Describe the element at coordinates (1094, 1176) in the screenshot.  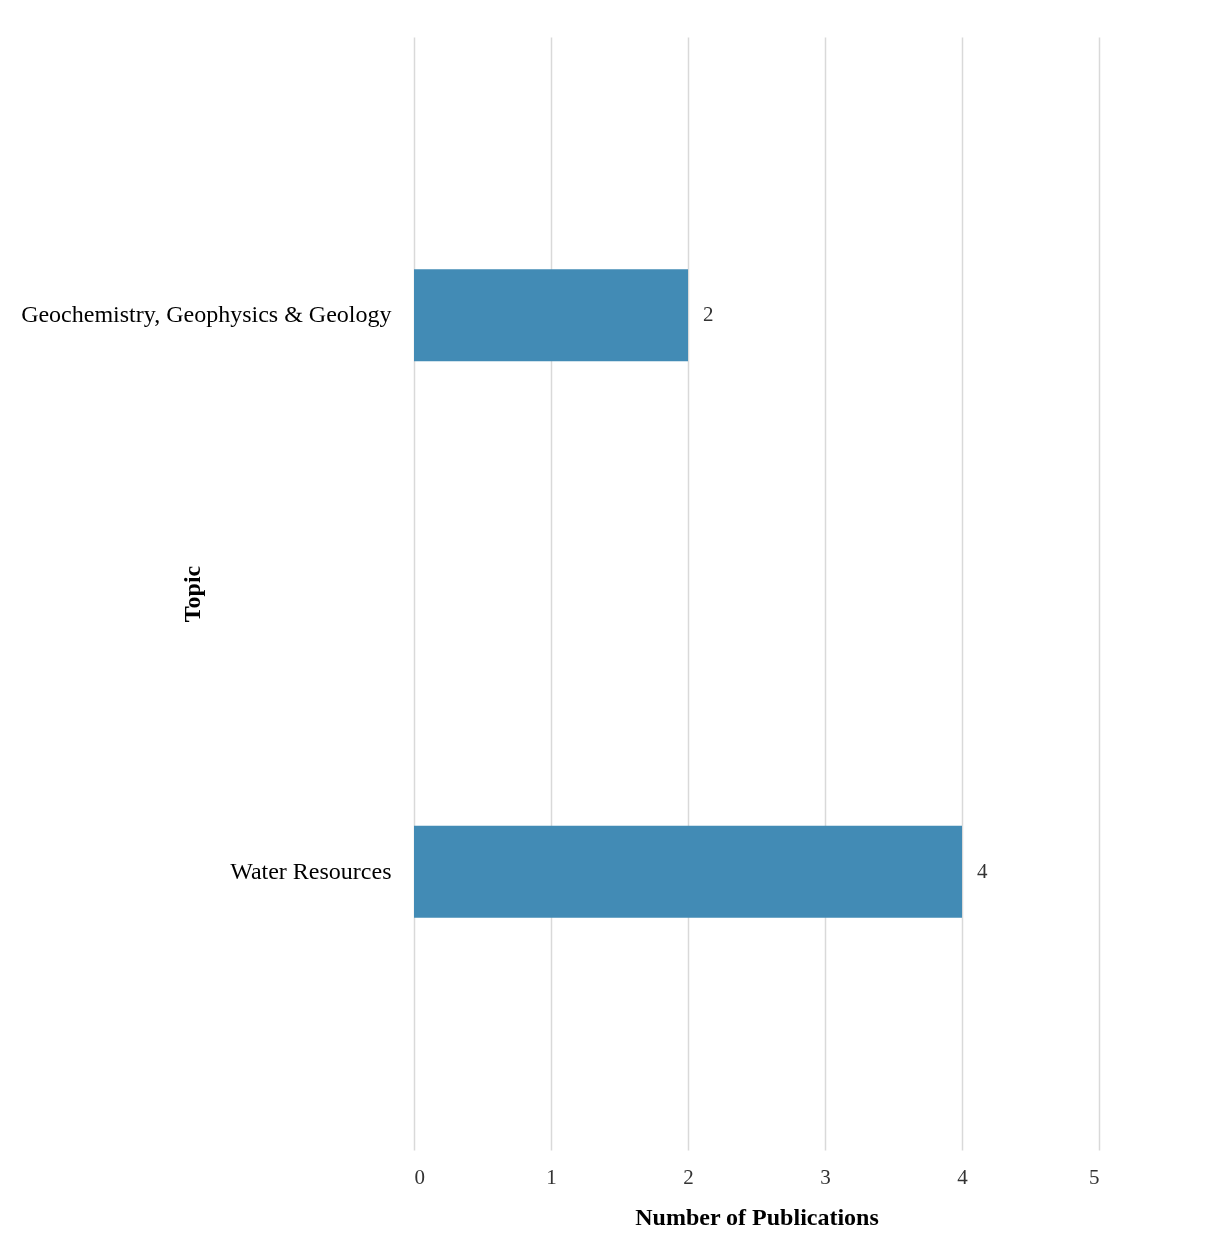
I see `x-tick-label: 5` at that location.